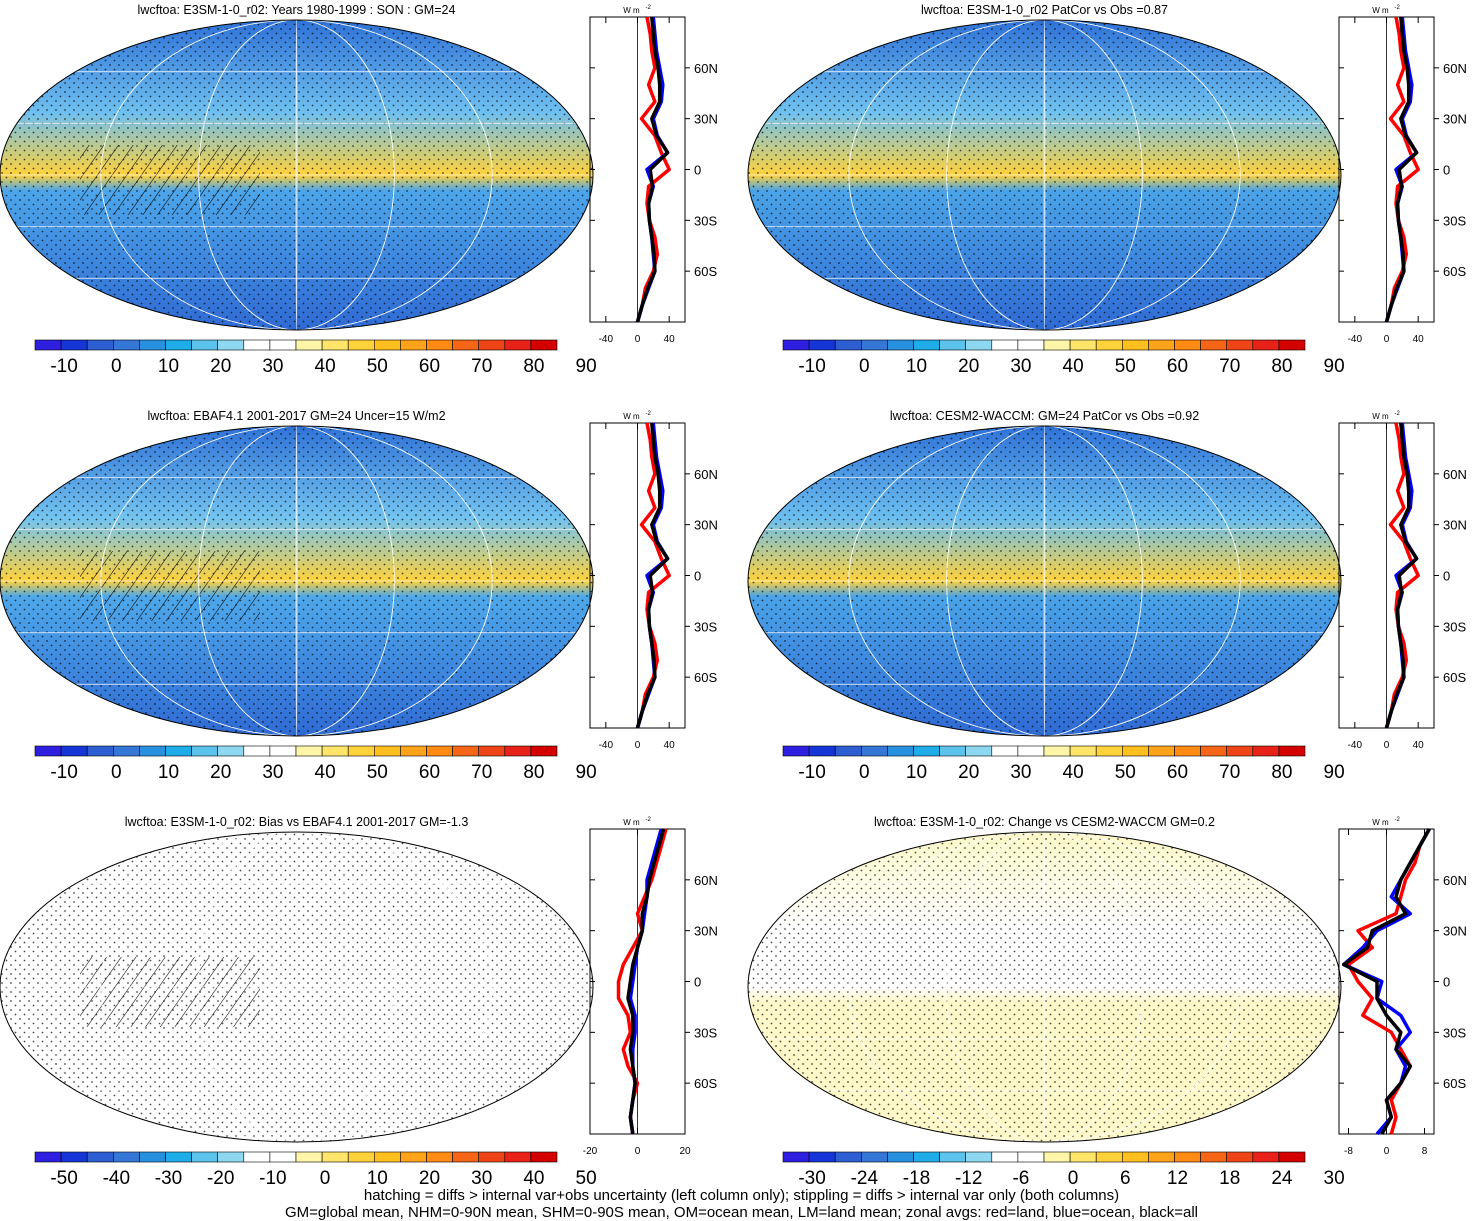  Describe the element at coordinates (1044, 581) in the screenshot. I see `panel-4-map-border` at that location.